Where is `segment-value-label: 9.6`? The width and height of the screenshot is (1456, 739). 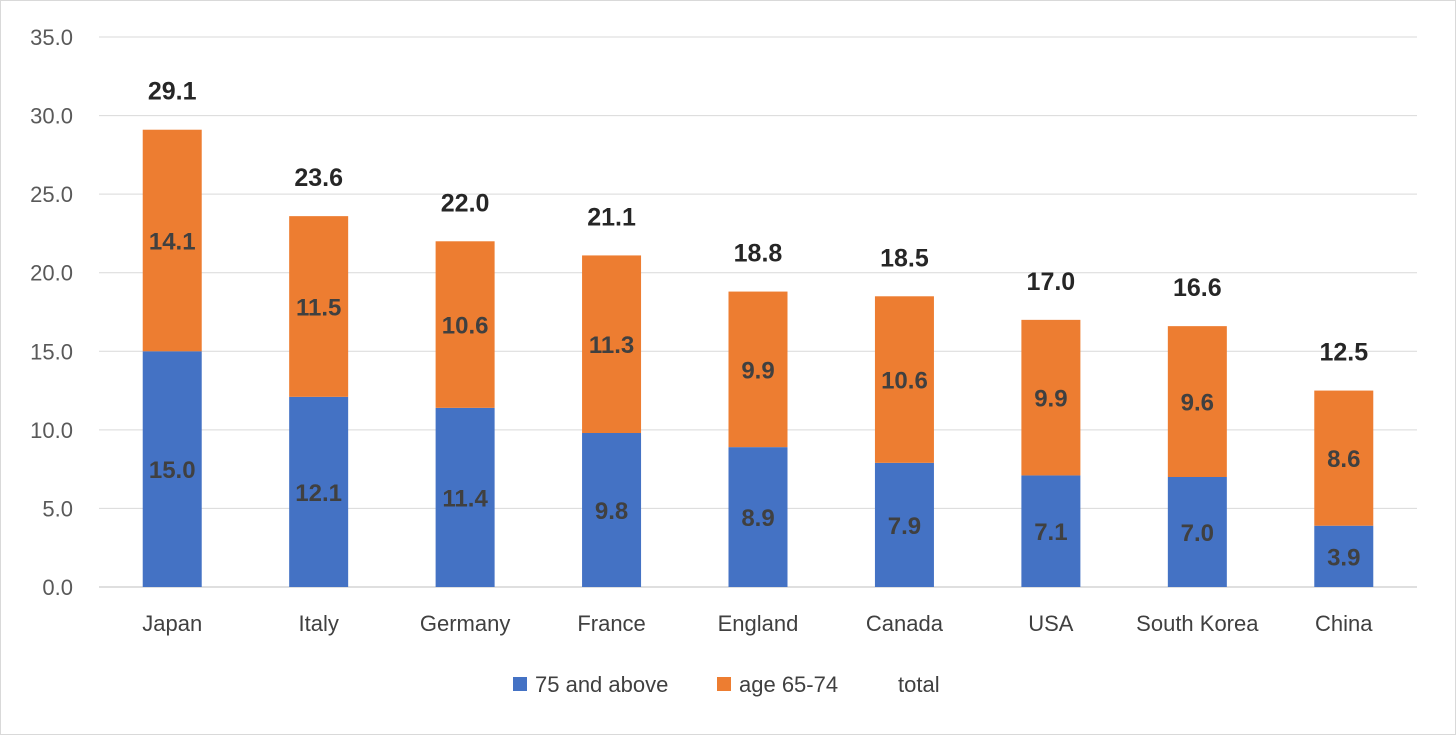
segment-value-label: 9.6 is located at coordinates (1197, 403).